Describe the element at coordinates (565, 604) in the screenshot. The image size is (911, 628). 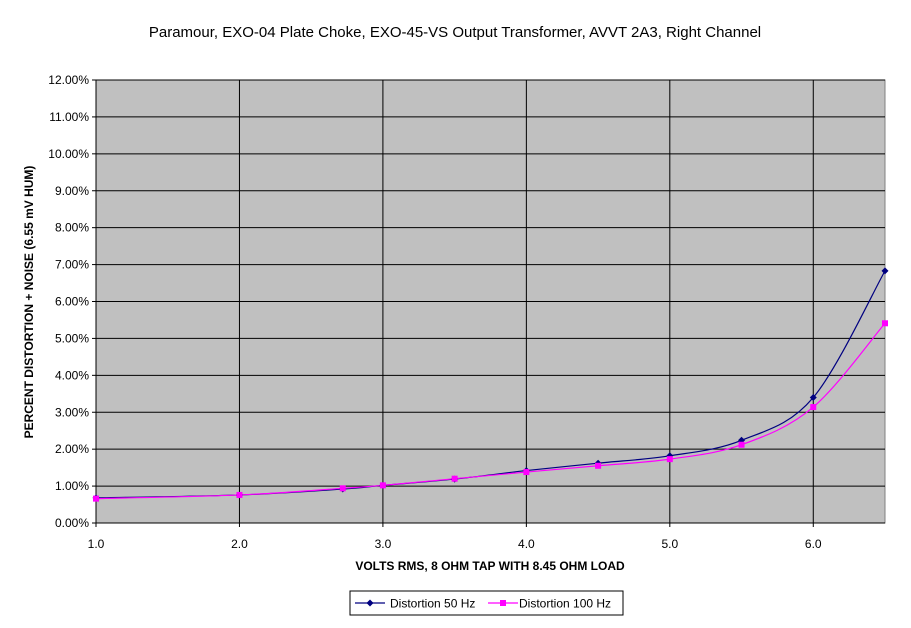
I see `legend-label-100hz: Distortion 100 Hz` at that location.